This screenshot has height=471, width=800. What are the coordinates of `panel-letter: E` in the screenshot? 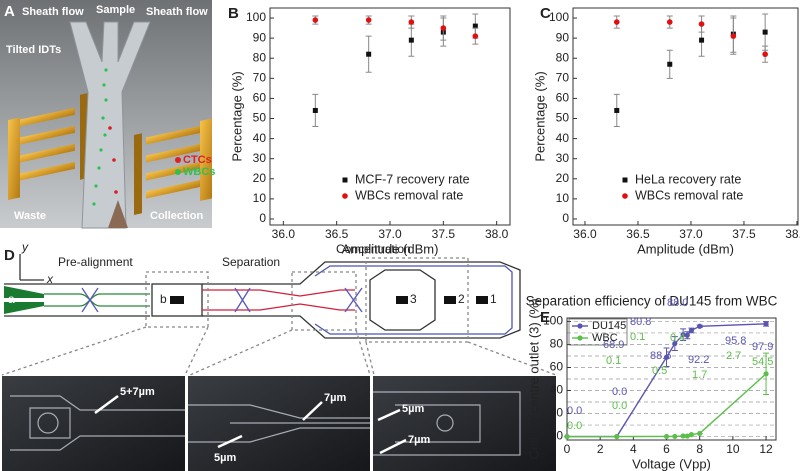 It's located at (545, 317).